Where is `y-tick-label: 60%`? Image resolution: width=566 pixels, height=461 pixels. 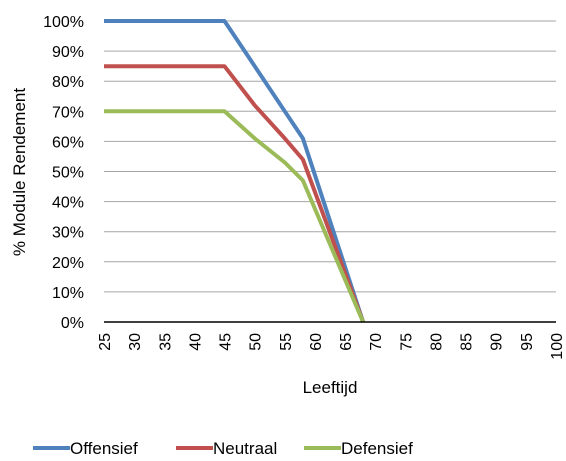
y-tick-label: 60% is located at coordinates (68, 142).